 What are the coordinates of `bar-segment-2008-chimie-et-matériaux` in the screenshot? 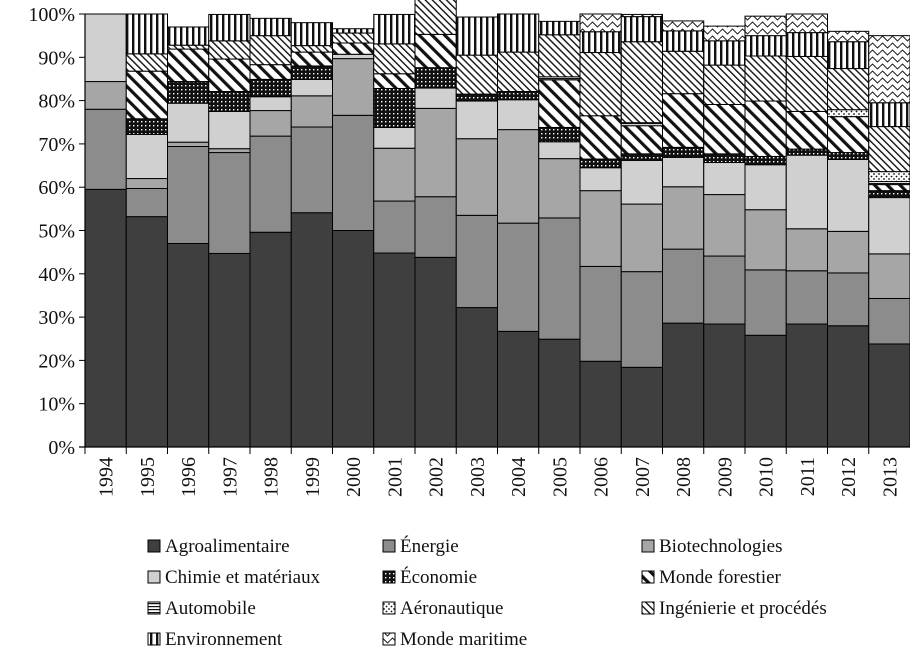 It's located at (683, 172).